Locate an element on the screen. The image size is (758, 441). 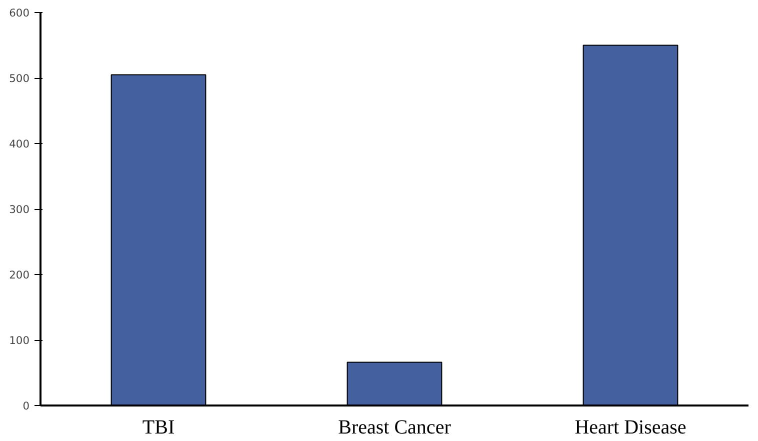
x-tick-label: Breast Cancer is located at coordinates (395, 427).